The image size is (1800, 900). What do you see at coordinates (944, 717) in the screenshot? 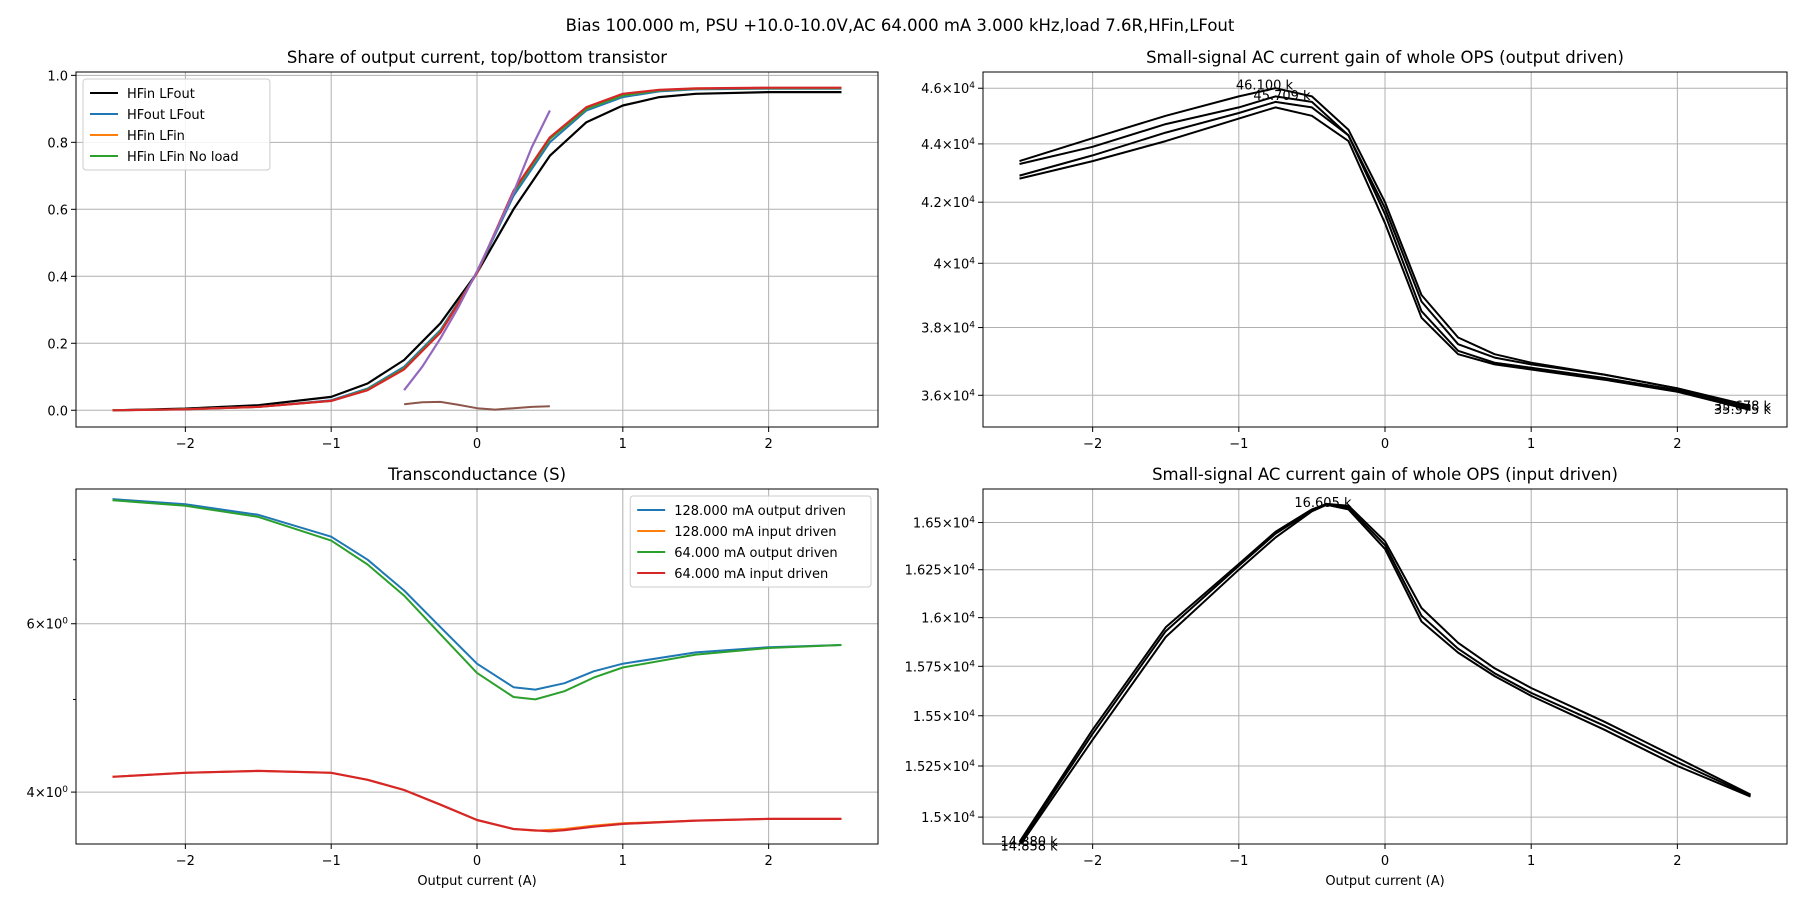
I see `y-tick-label: 1.55×104` at bounding box center [944, 717].